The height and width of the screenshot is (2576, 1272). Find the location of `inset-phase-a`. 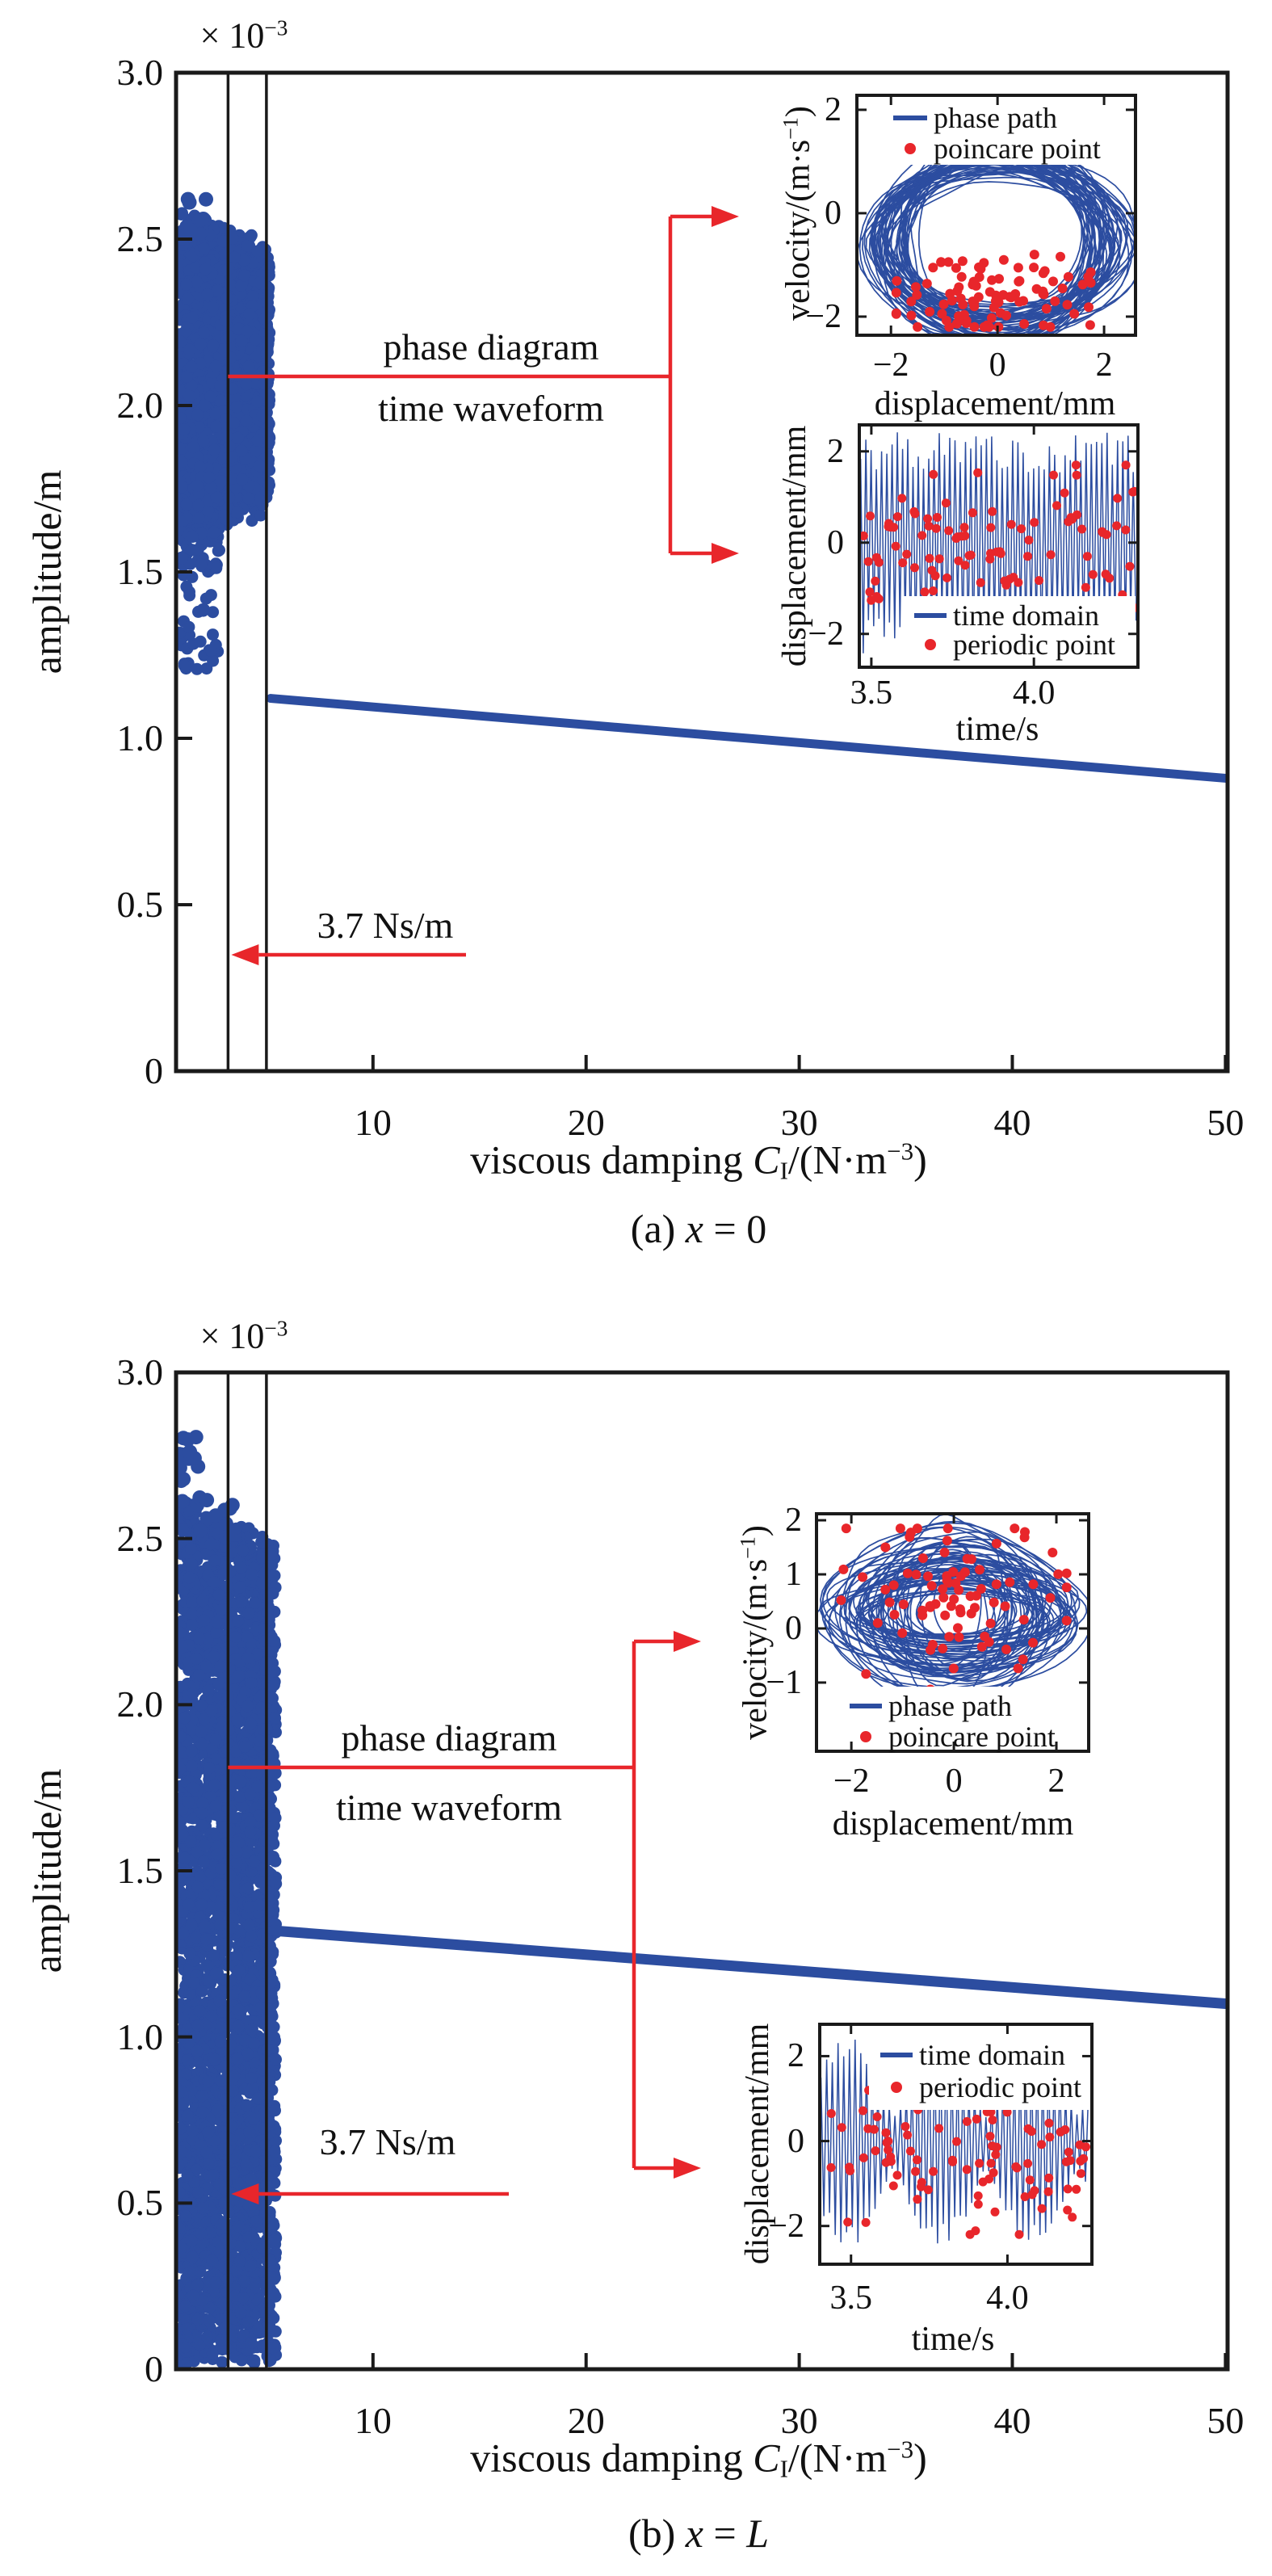

inset-phase-a is located at coordinates (996, 215).